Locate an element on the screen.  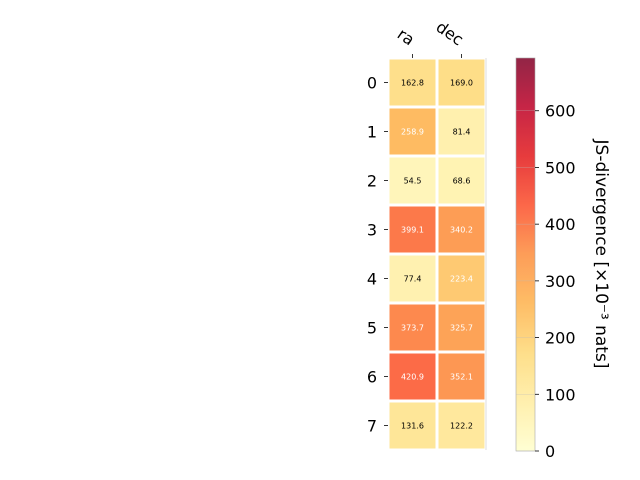
cell-value-label: 325.7 is located at coordinates (461, 328).